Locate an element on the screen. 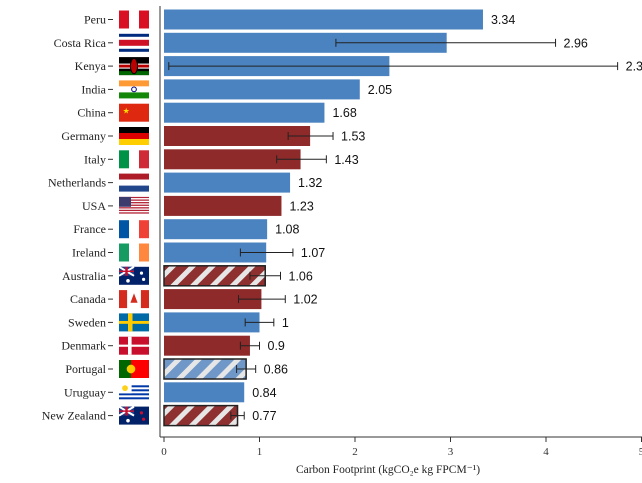 Image resolution: width=642 pixels, height=483 pixels. value-label-ireland: 1.07 is located at coordinates (313, 253).